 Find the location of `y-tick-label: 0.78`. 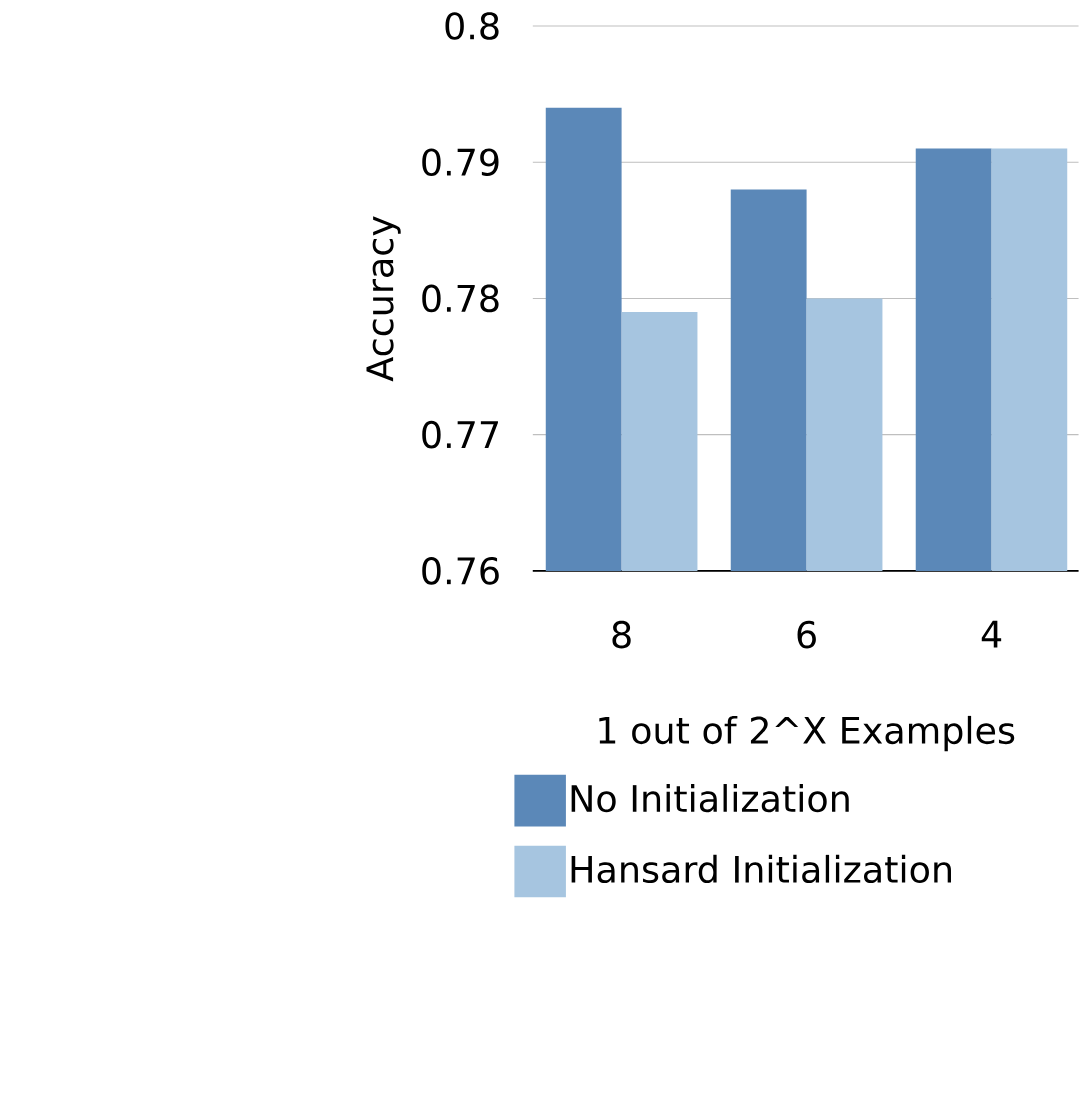

y-tick-label: 0.78 is located at coordinates (460, 298).